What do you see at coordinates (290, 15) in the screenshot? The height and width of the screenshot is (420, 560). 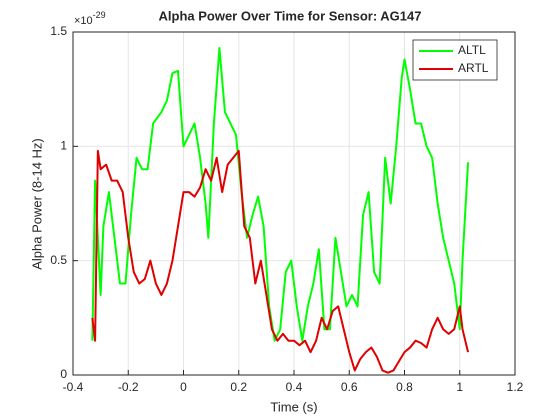 I see `chart-title: Alpha Power Over Time for Sensor: AG147` at bounding box center [290, 15].